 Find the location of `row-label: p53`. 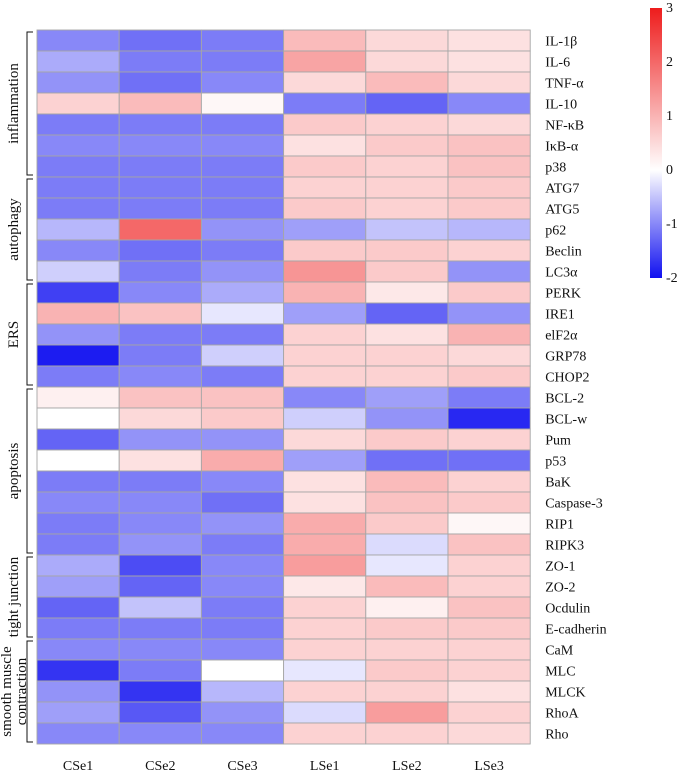

row-label: p53 is located at coordinates (555, 462).